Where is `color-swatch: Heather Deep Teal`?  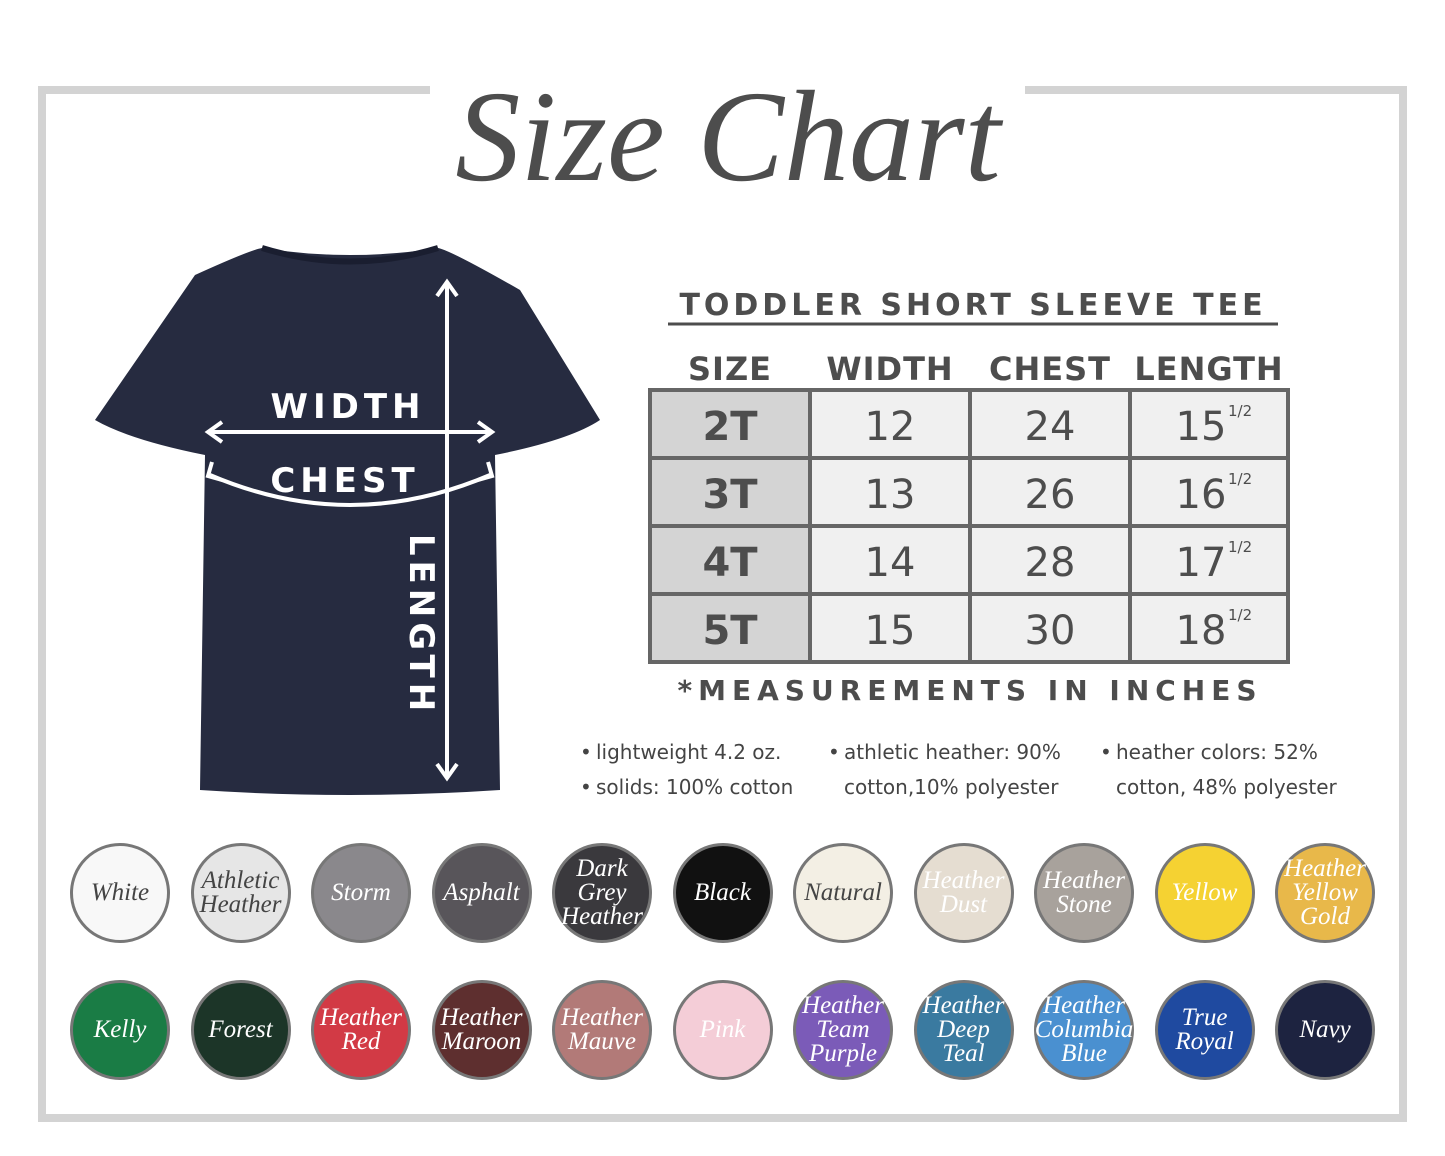 color-swatch: Heather Deep Teal is located at coordinates (963, 1030).